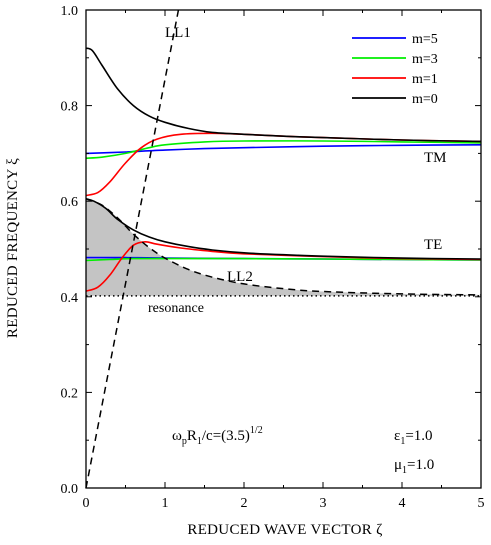 The width and height of the screenshot is (491, 545). What do you see at coordinates (425, 79) in the screenshot?
I see `legend-label-m1: m=1` at bounding box center [425, 79].